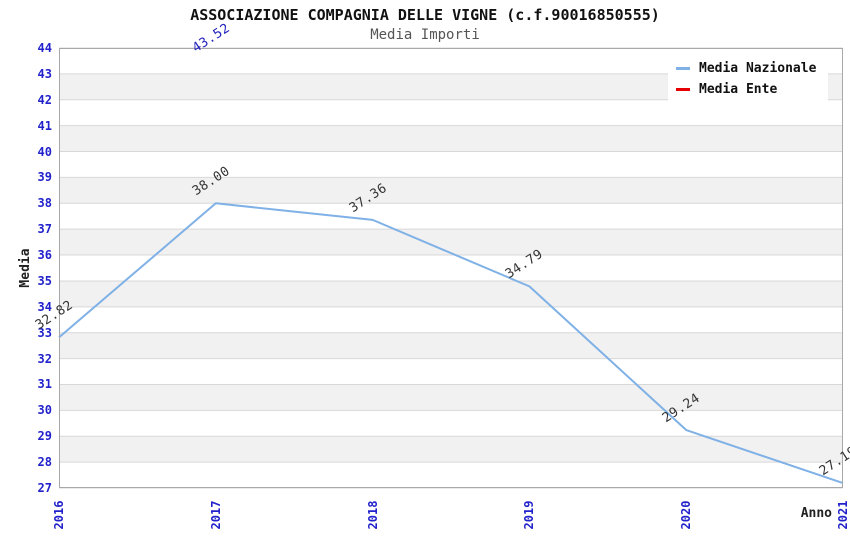 The height and width of the screenshot is (550, 850). What do you see at coordinates (44, 462) in the screenshot?
I see `y-tick-label: 28` at bounding box center [44, 462].